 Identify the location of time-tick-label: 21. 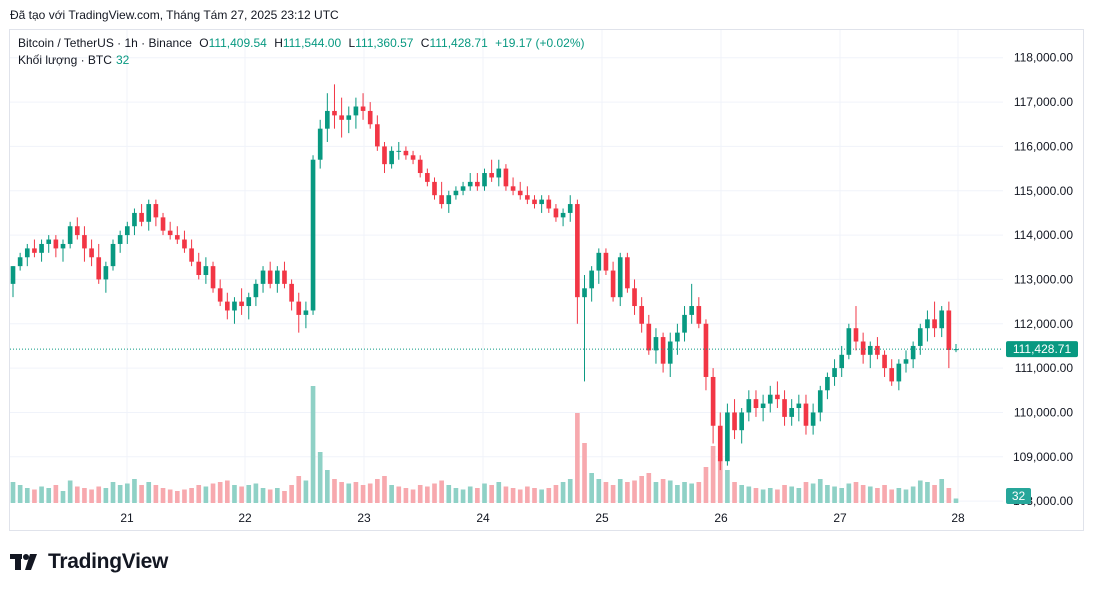
(127, 518).